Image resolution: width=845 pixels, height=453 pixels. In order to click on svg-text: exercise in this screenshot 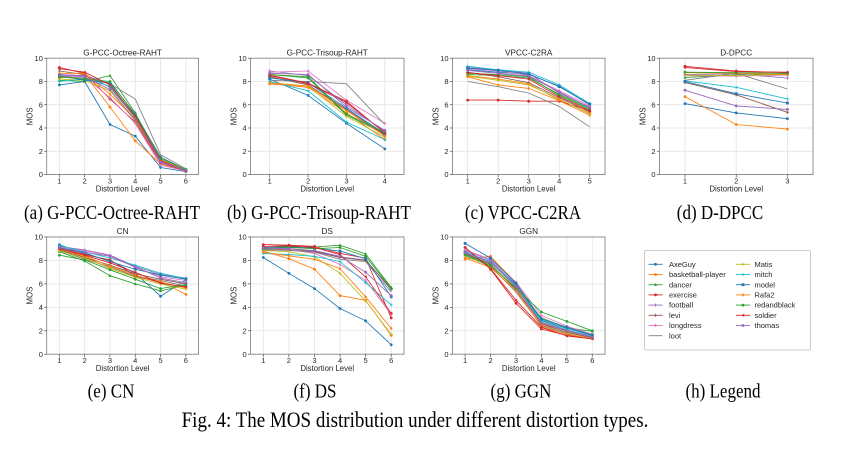, I will do `click(683, 295)`.